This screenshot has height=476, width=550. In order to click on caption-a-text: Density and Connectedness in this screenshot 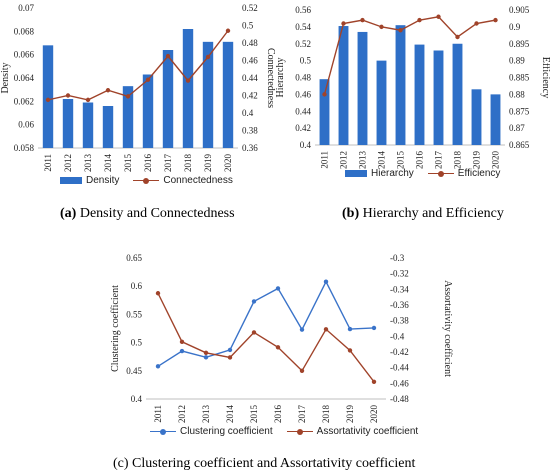, I will do `click(157, 213)`.